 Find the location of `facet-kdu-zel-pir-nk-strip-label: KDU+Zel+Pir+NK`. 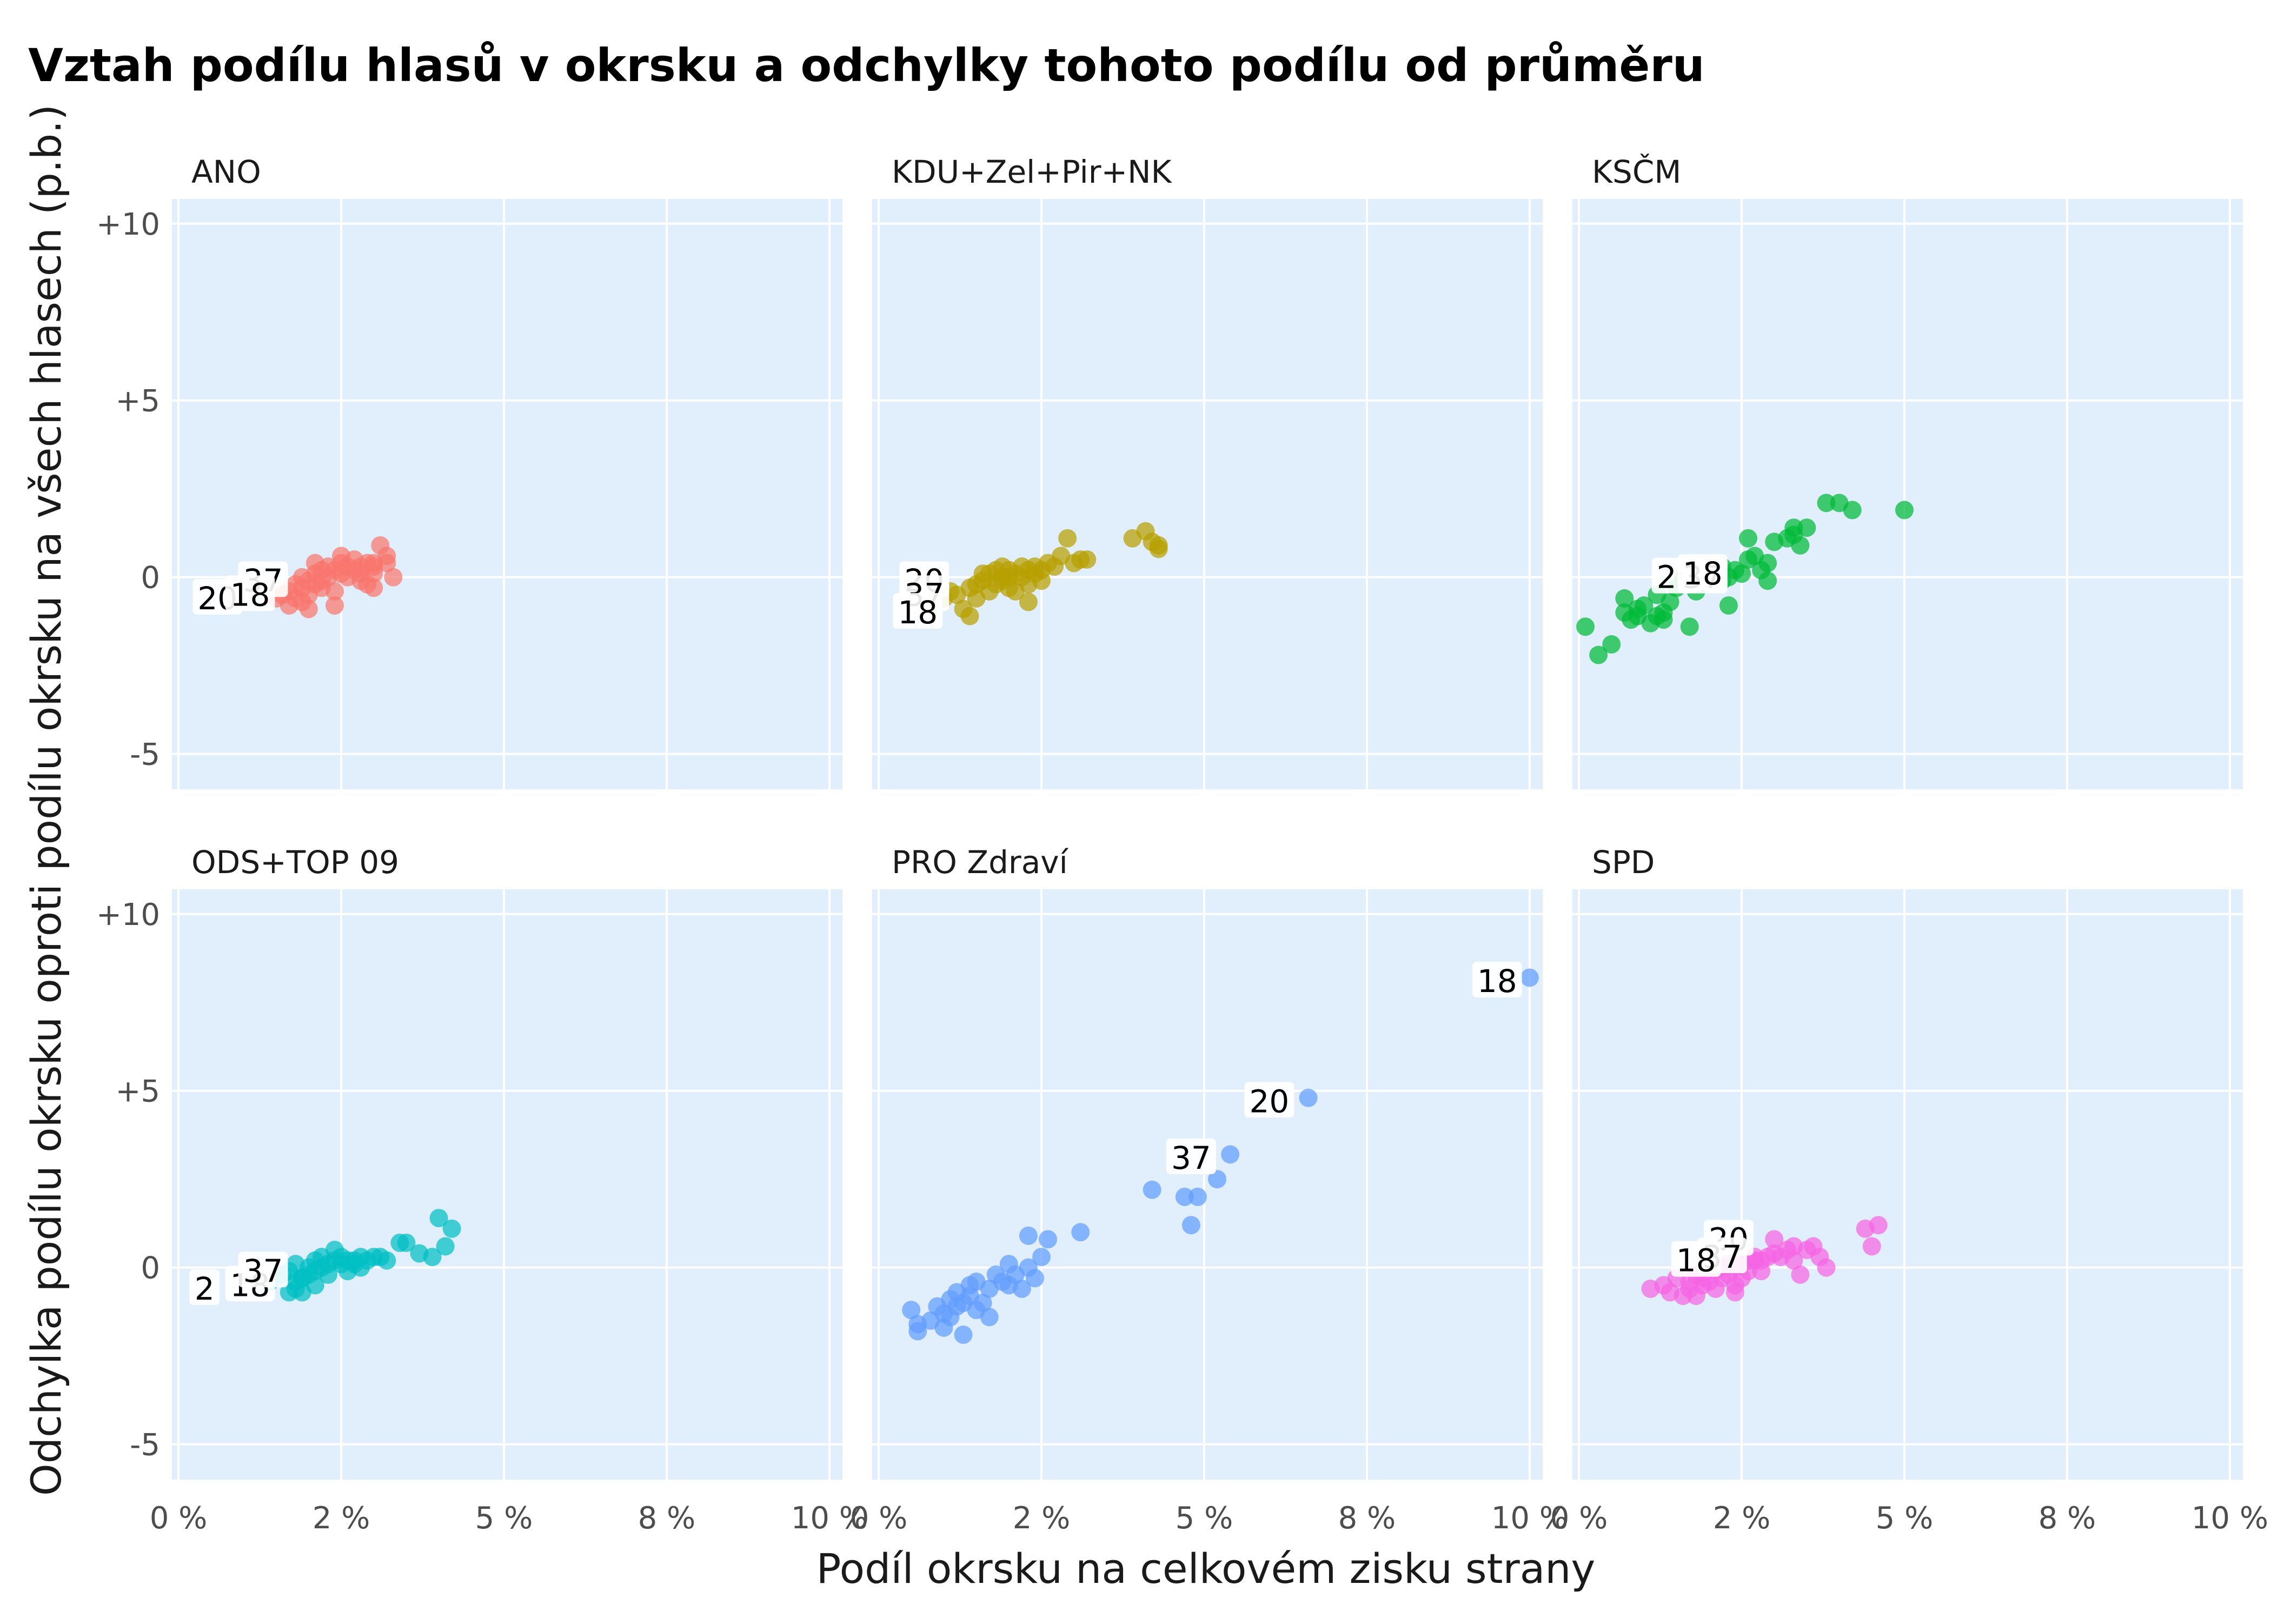

facet-kdu-zel-pir-nk-strip-label: KDU+Zel+Pir+NK is located at coordinates (1032, 172).